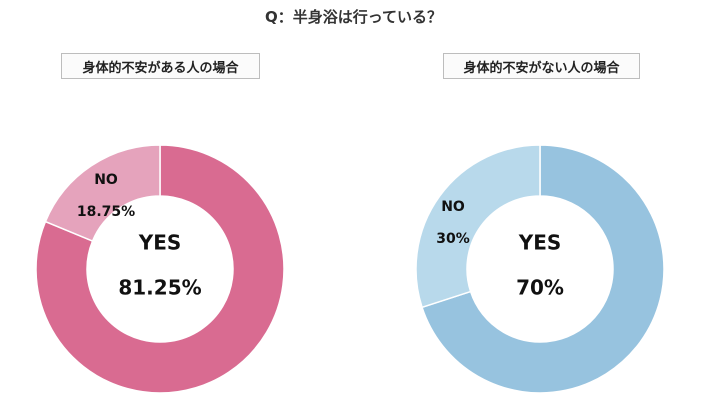 The width and height of the screenshot is (707, 415). Describe the element at coordinates (159, 288) in the screenshot. I see `center-value-label: 81.25%` at that location.